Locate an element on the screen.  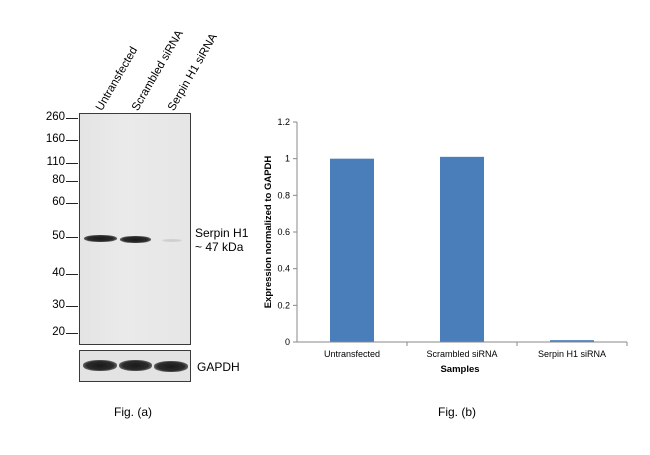
mw-marker-260: 260 is located at coordinates (55, 117).